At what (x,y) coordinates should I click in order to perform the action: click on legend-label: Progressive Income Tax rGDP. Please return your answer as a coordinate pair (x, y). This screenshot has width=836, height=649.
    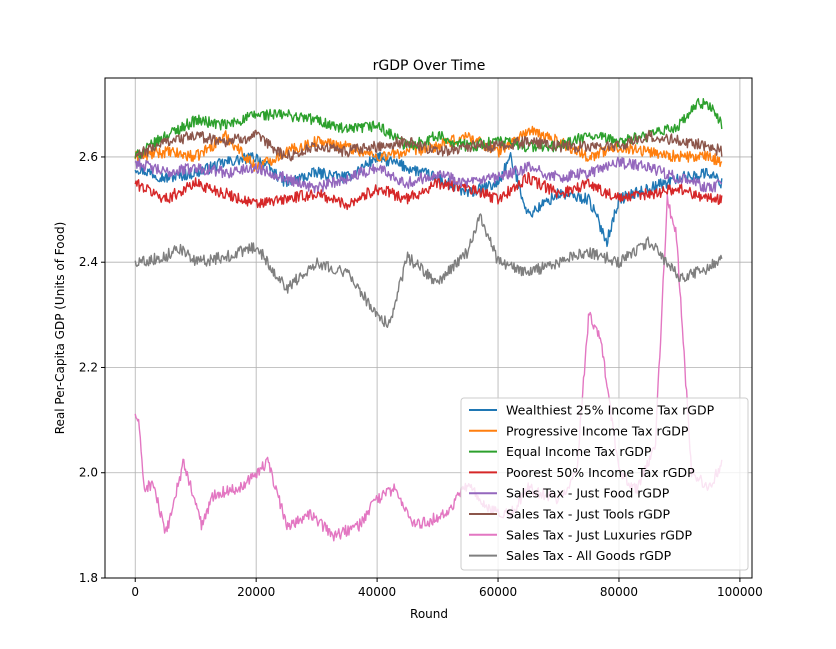
    Looking at the image, I should click on (597, 430).